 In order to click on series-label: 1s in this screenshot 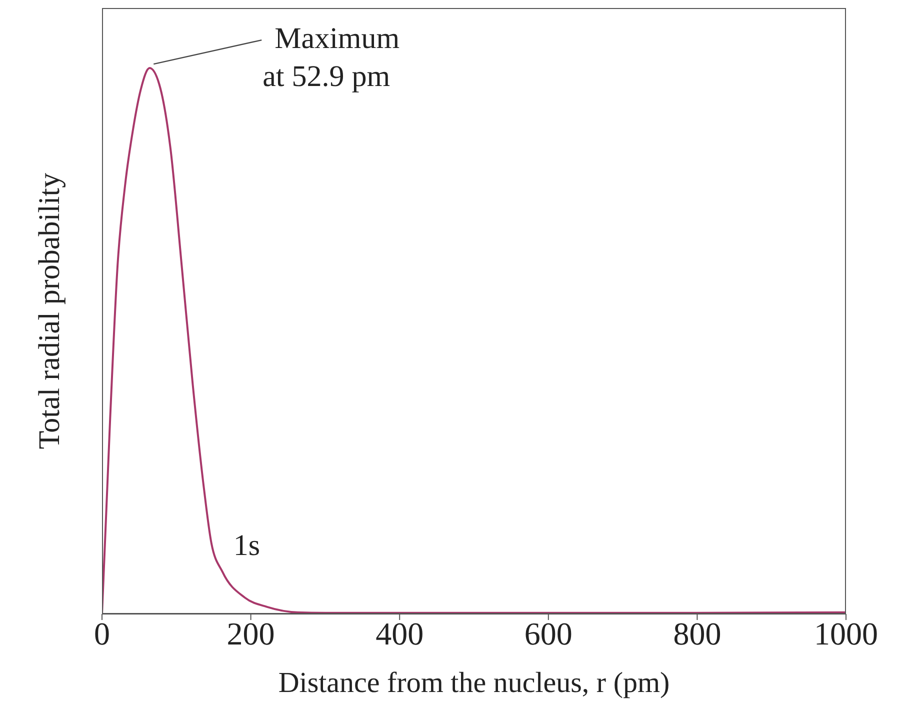, I will do `click(246, 545)`.